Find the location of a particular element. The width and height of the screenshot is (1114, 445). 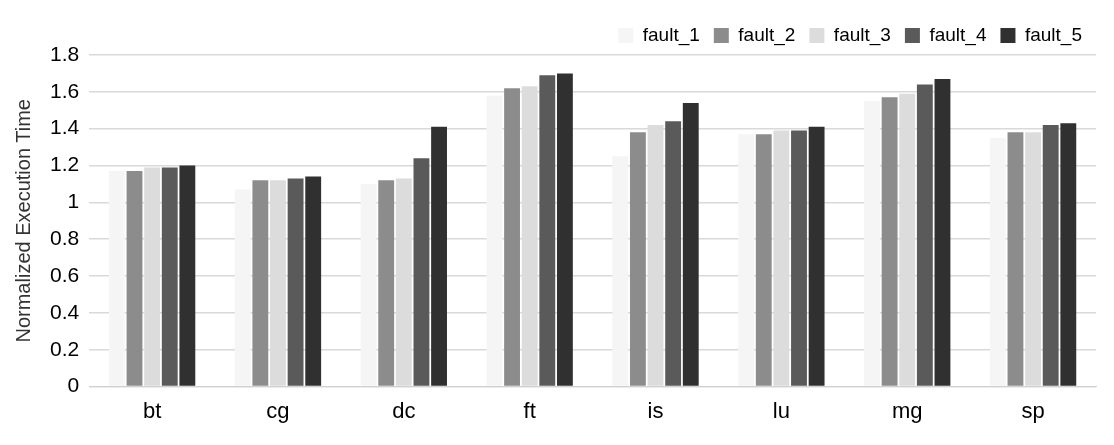

x-tick-label: ft is located at coordinates (529, 410).